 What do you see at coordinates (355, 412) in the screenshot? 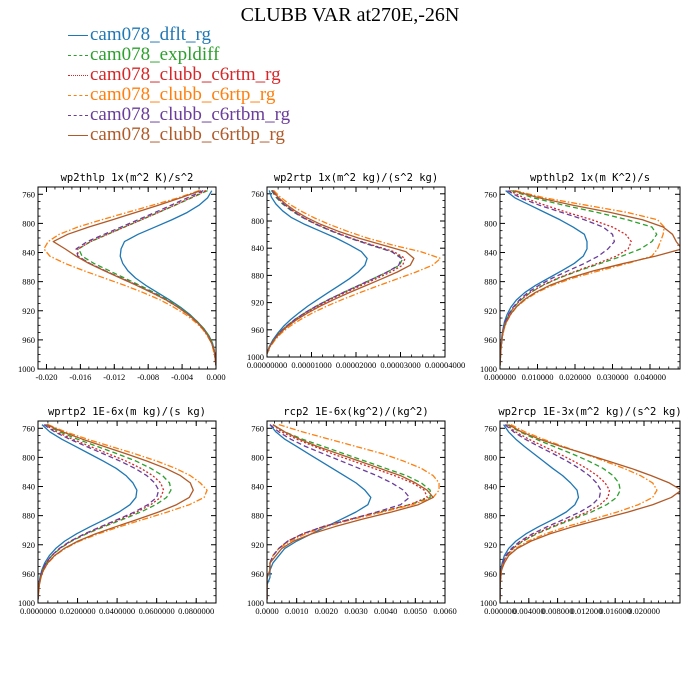
I see `plot-title: rcp2 1E-6x(kg^2)/(kg^2)` at bounding box center [355, 412].